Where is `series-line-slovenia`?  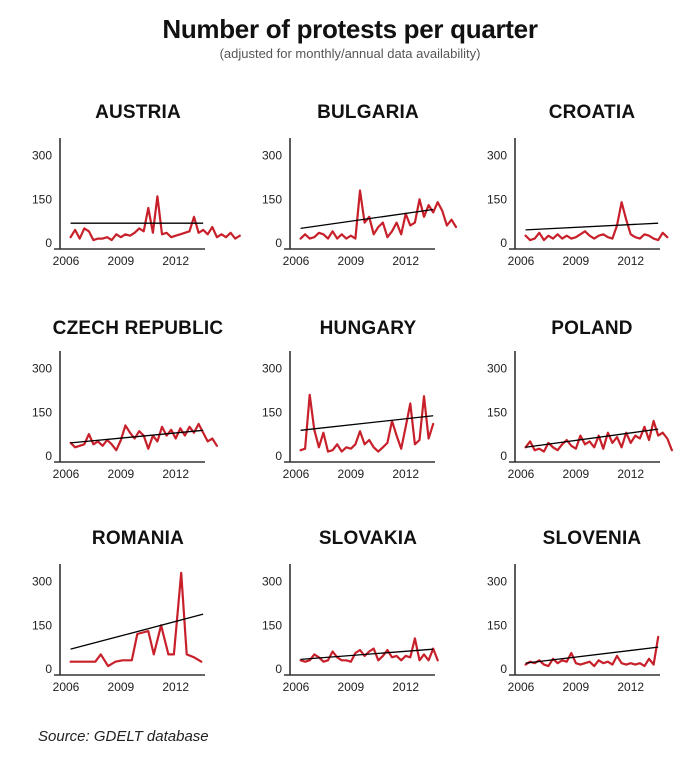
series-line-slovenia is located at coordinates (592, 651).